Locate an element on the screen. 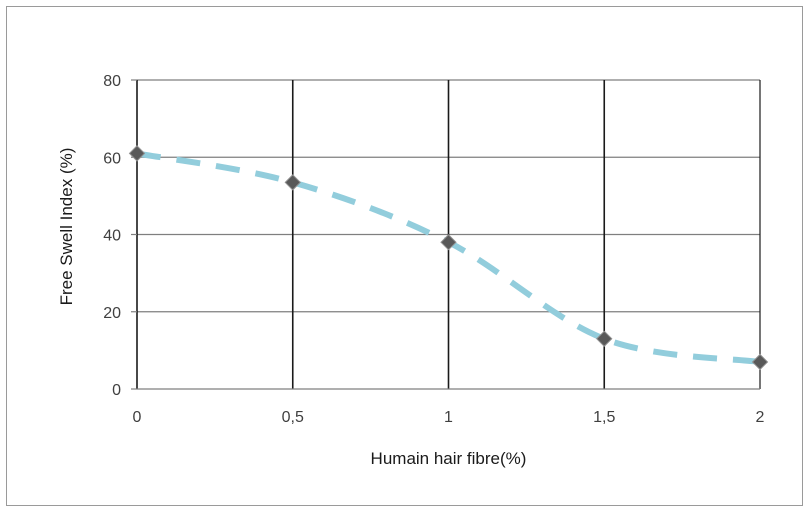  y-tick-labels: 0 20 40 60 80 is located at coordinates (120, 236).